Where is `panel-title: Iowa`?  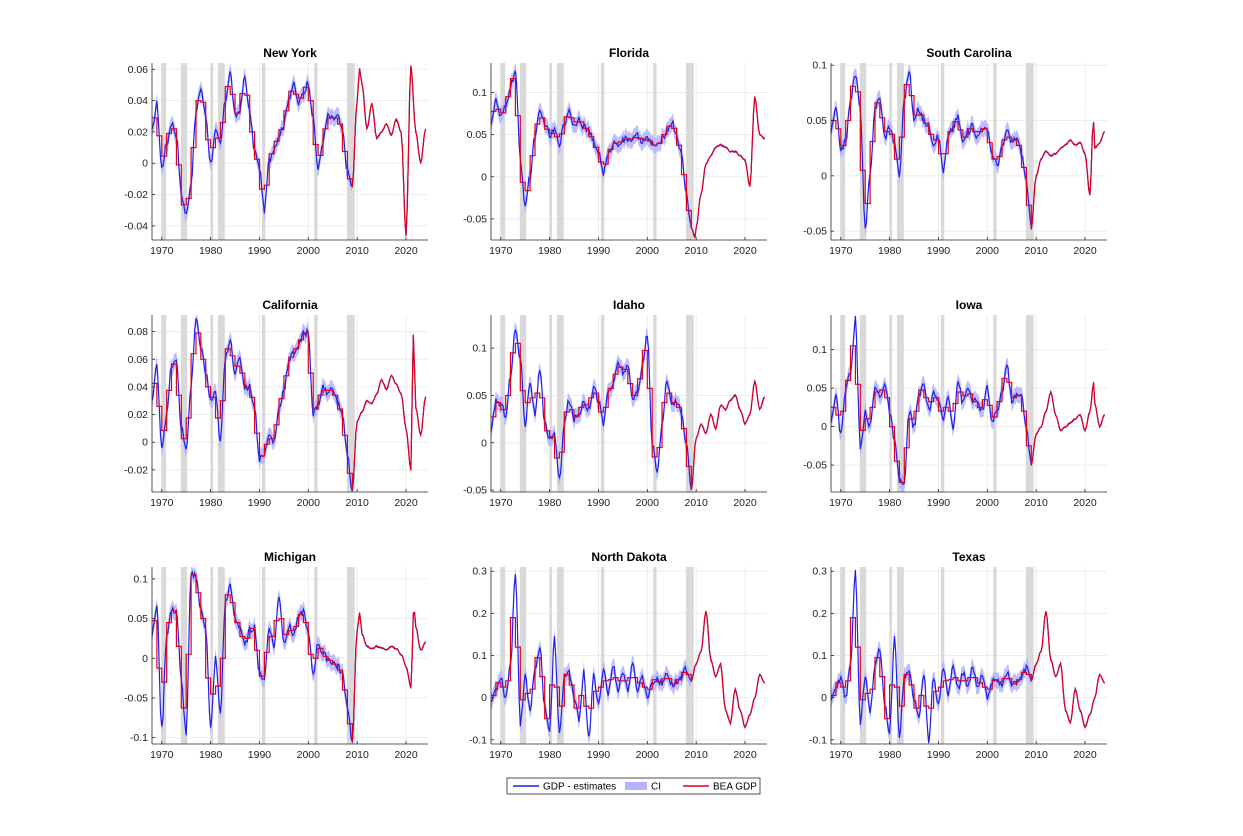
panel-title: Iowa is located at coordinates (969, 305).